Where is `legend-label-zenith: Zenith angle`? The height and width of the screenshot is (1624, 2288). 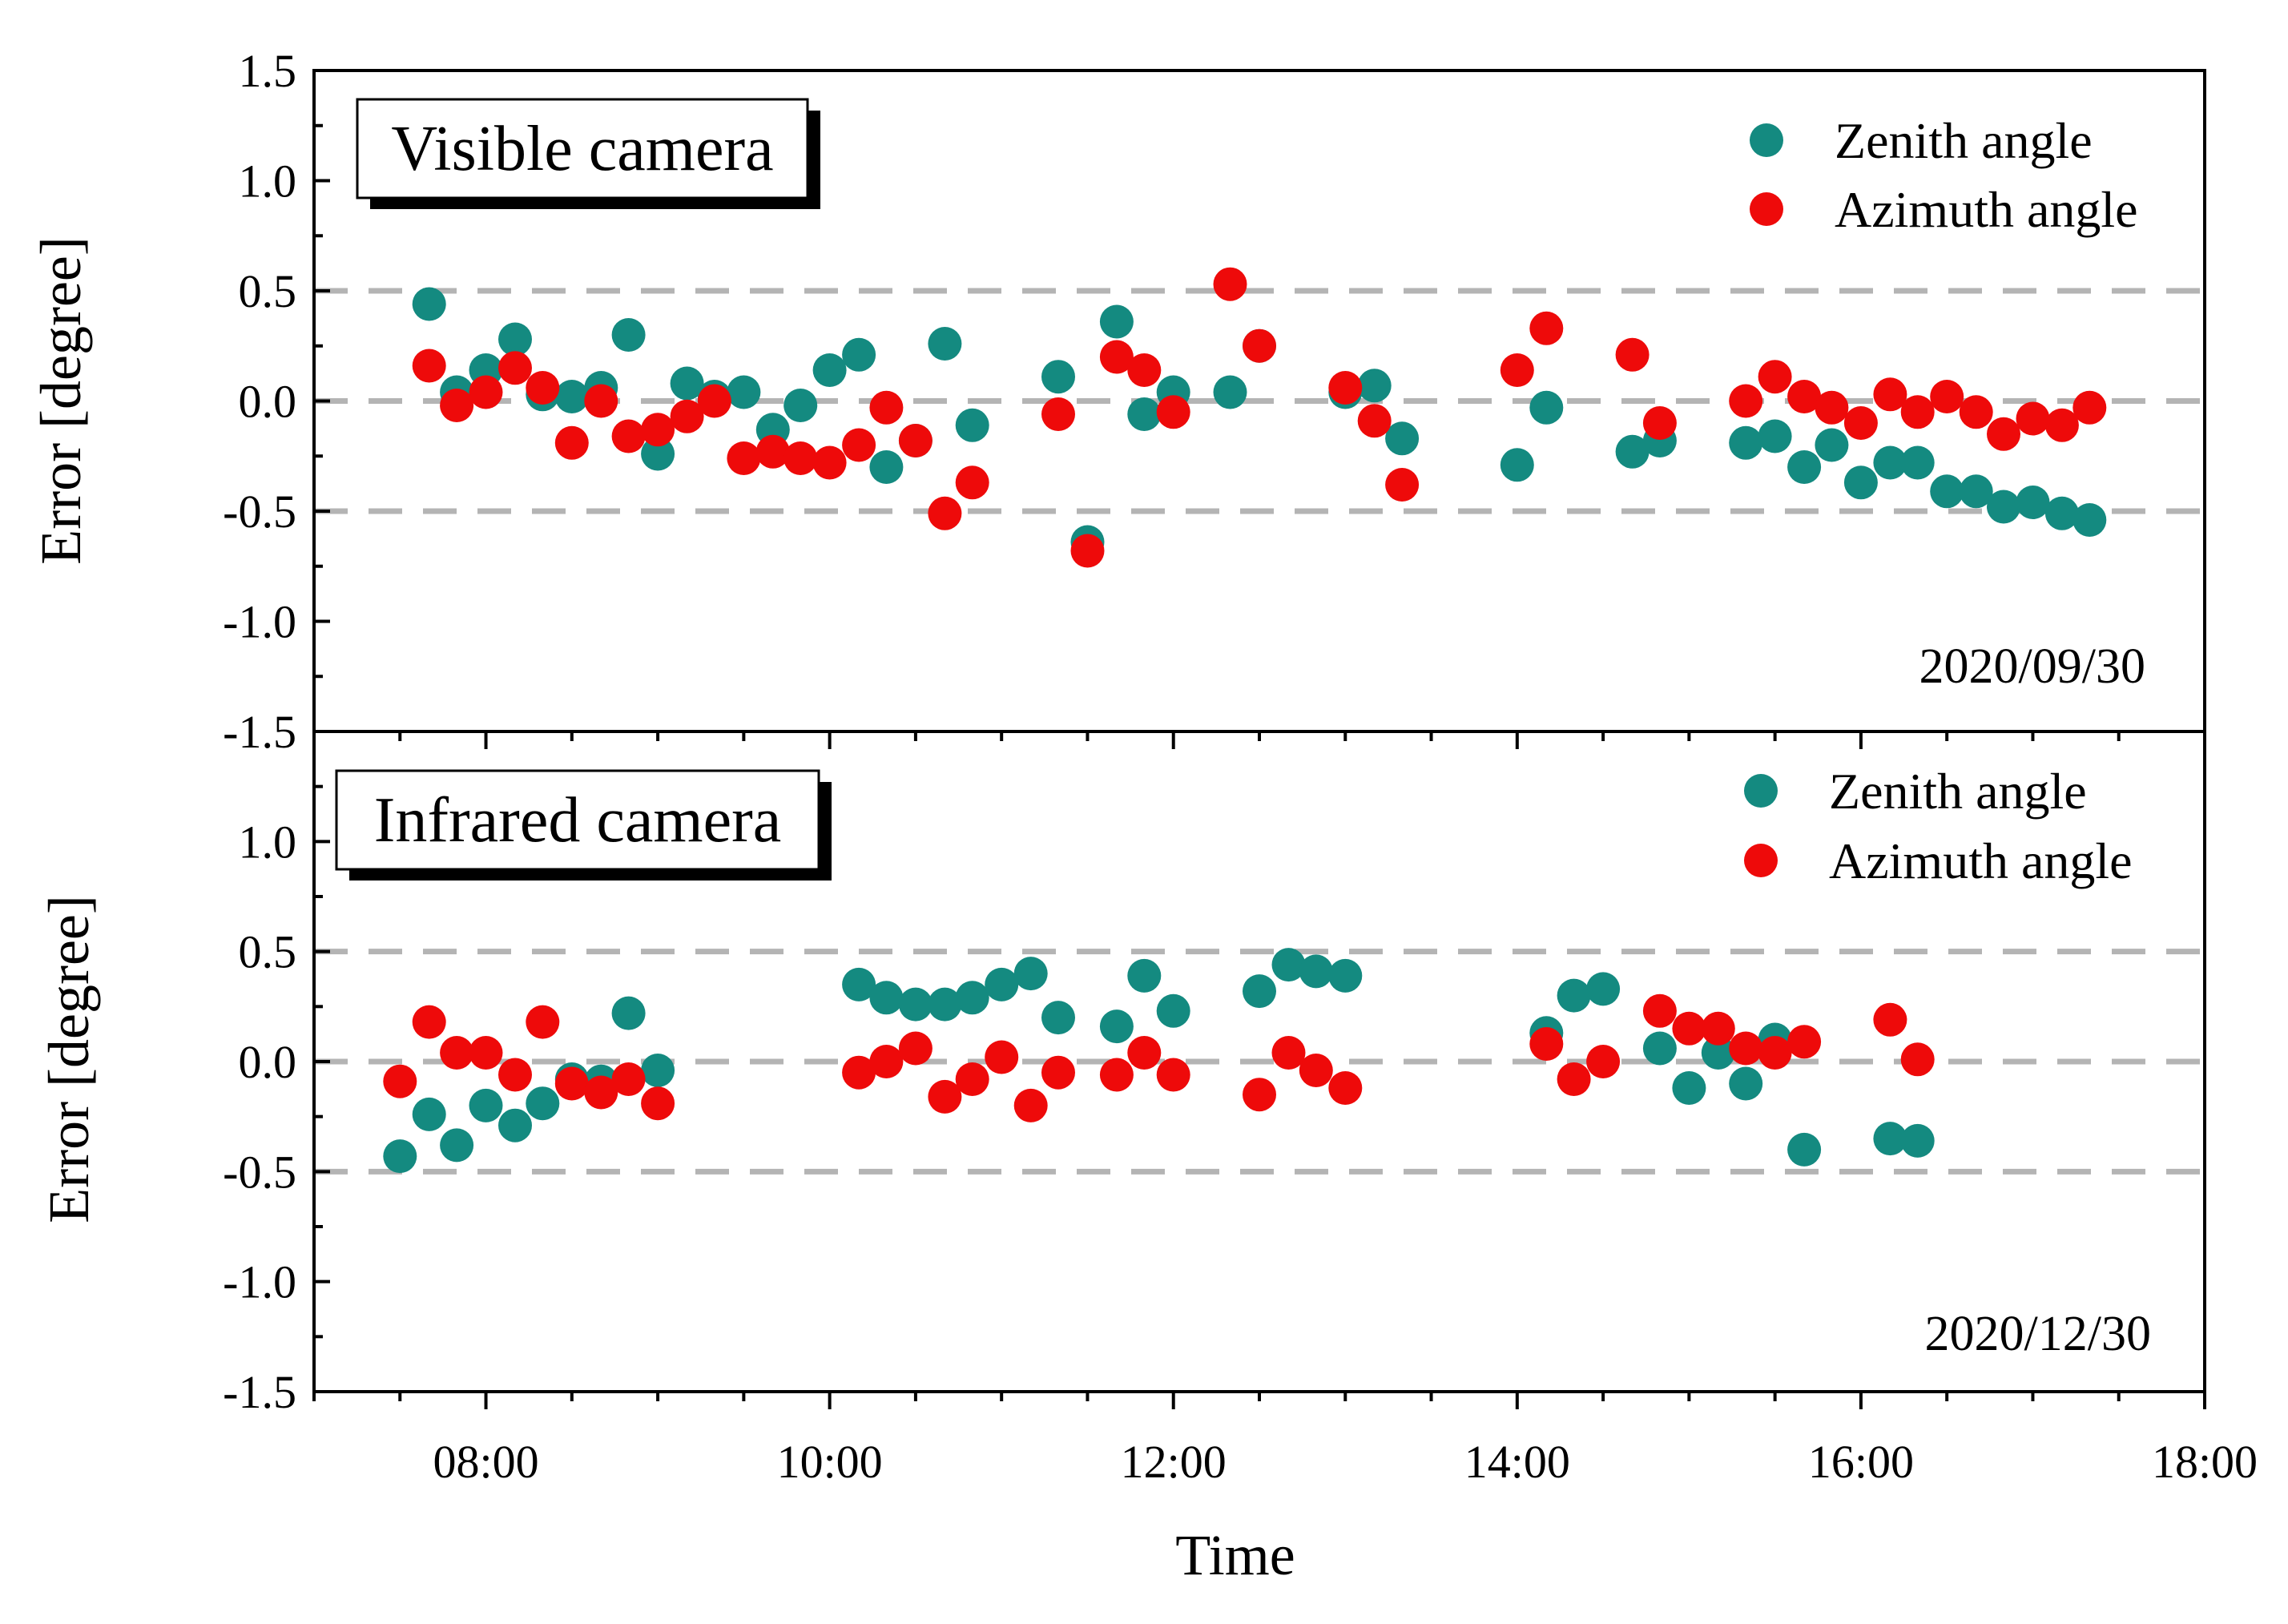 legend-label-zenith: Zenith angle is located at coordinates (1964, 140).